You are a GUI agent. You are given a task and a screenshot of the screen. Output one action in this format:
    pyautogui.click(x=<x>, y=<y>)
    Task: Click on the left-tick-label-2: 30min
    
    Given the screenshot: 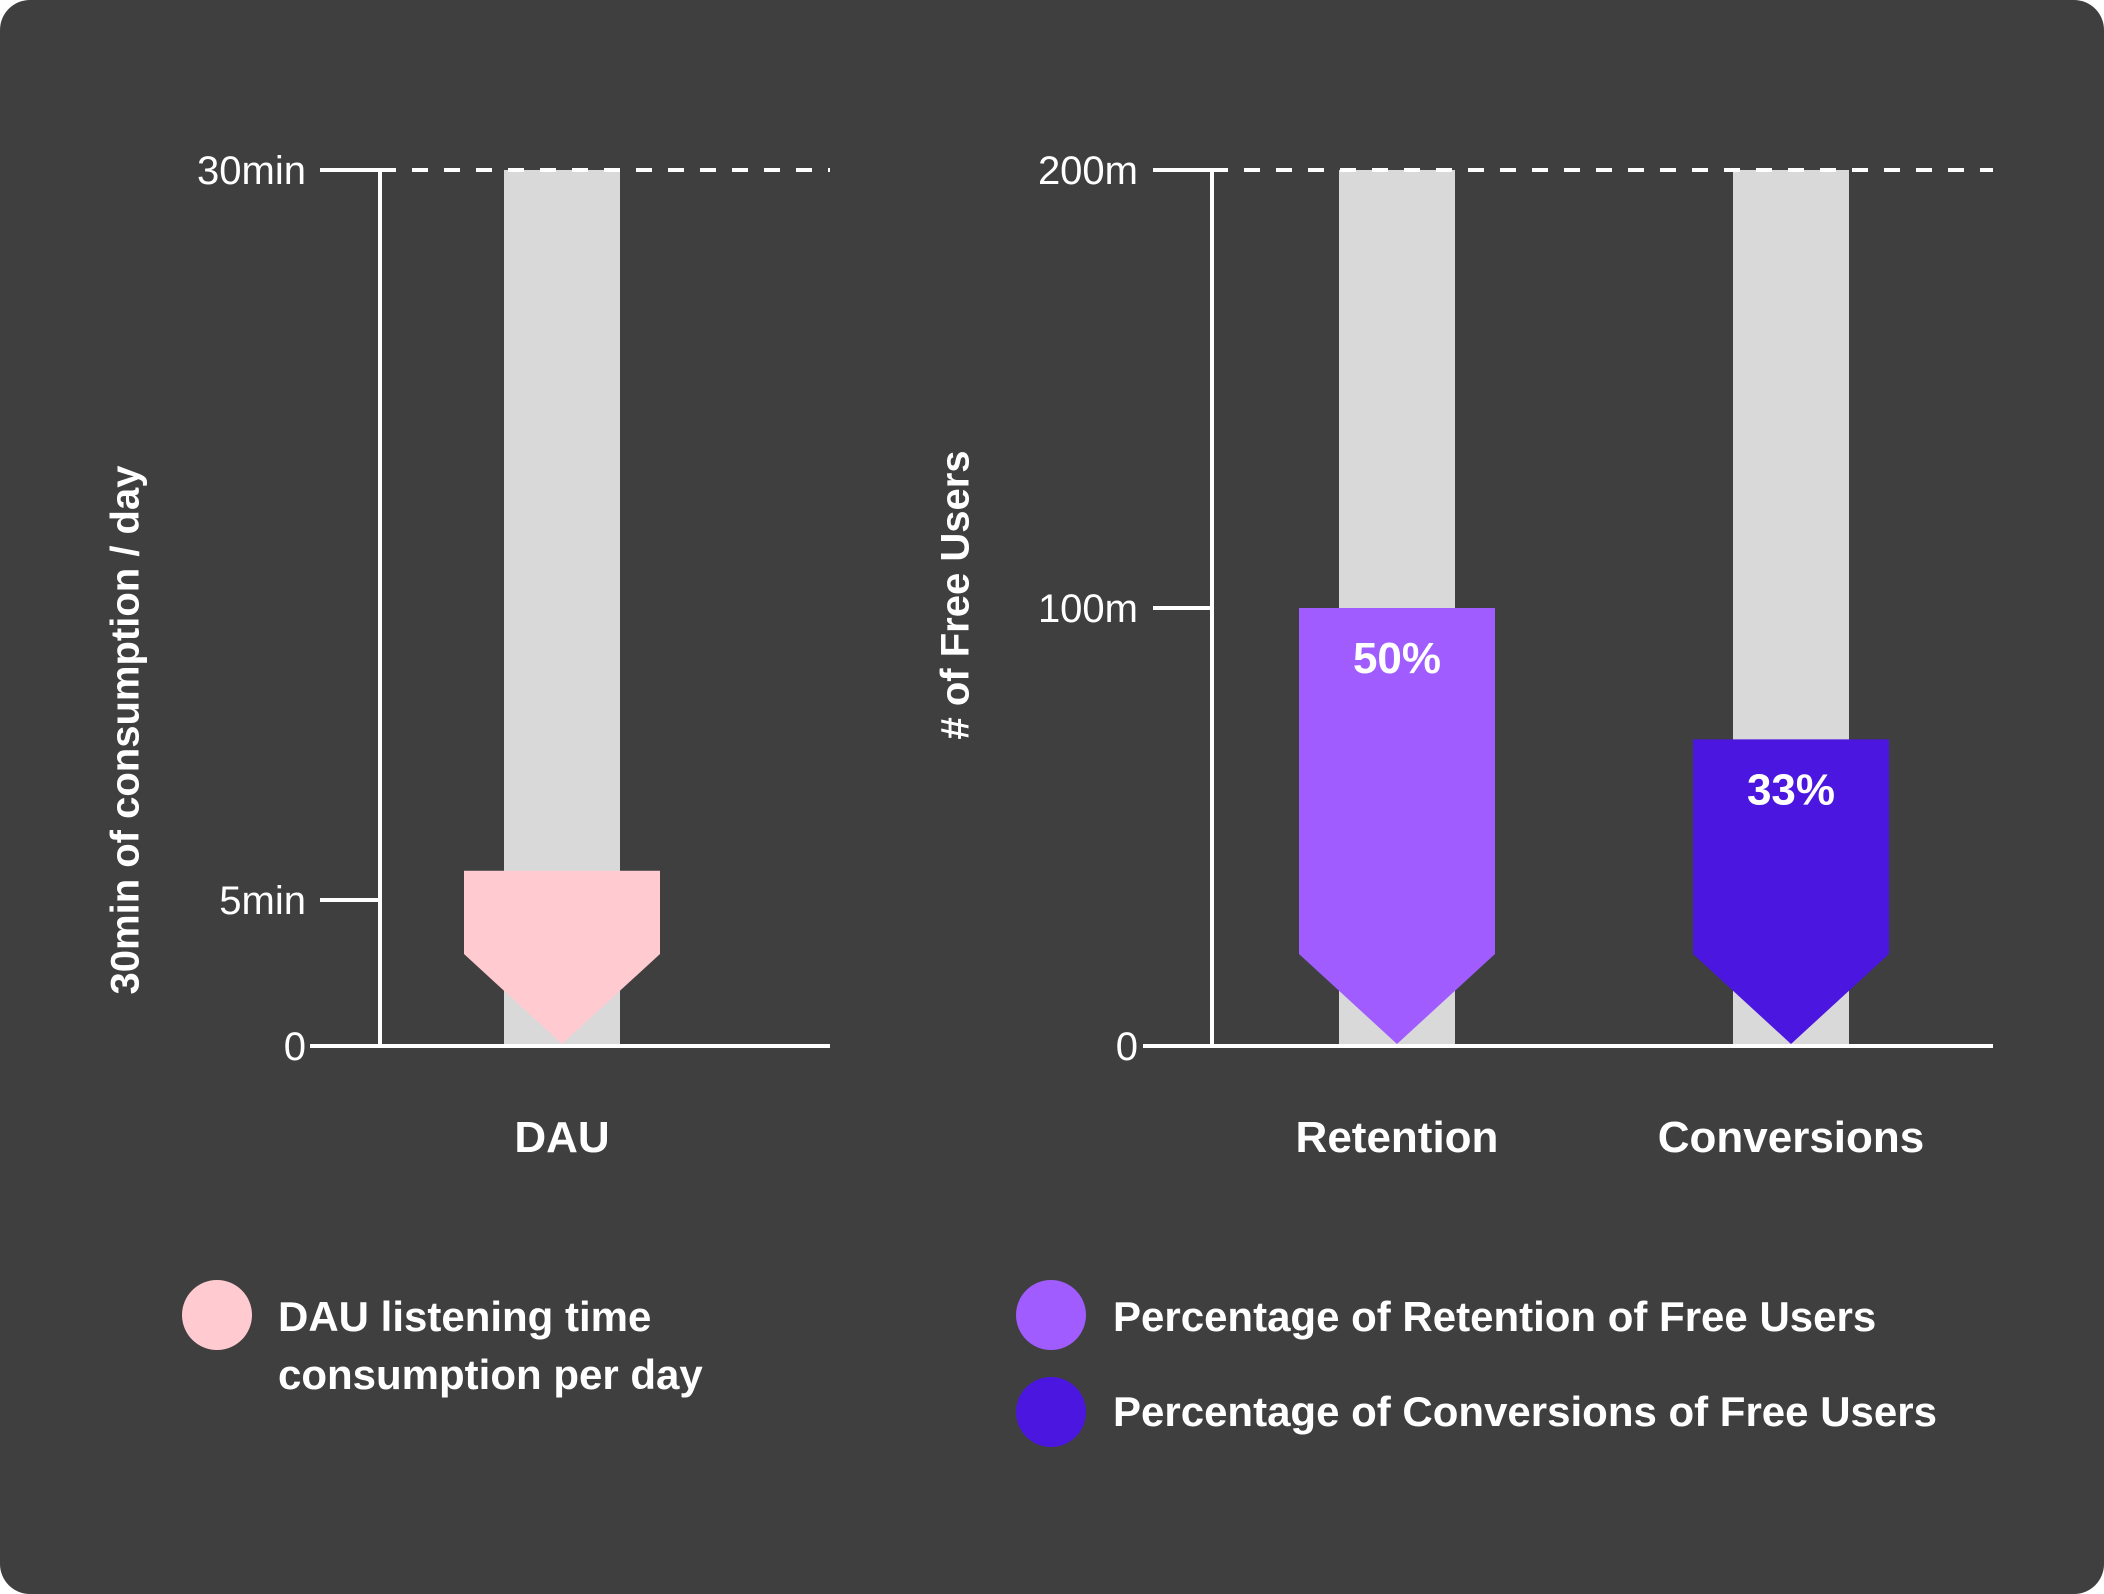 What is the action you would take?
    pyautogui.click(x=251, y=171)
    